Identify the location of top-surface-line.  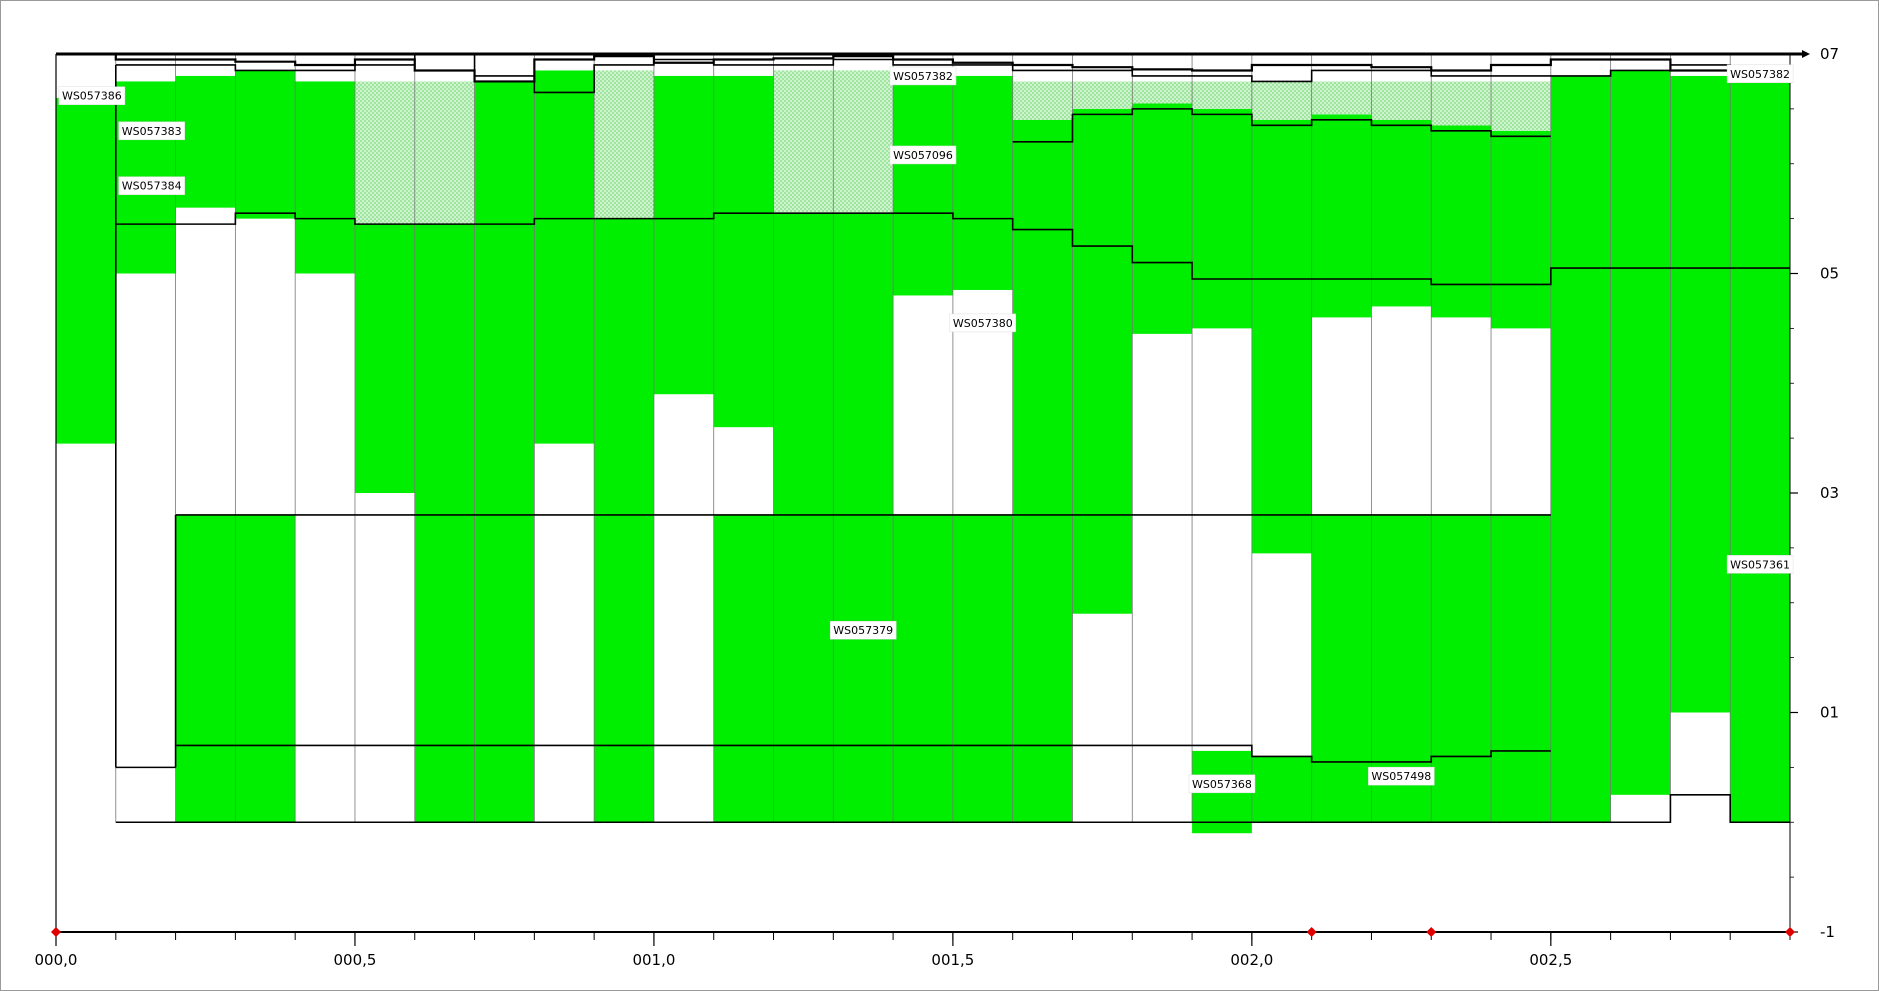
(923, 67).